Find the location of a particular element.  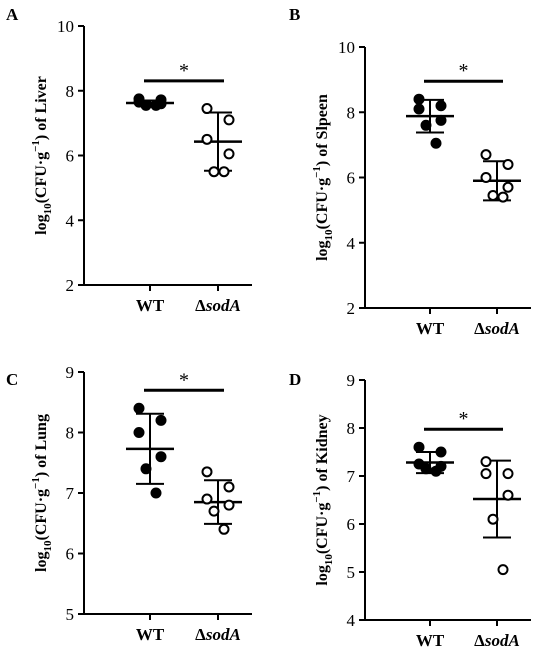

y-axis-label: log10(CFU·g−1) of Kidney is located at coordinates (323, 499).